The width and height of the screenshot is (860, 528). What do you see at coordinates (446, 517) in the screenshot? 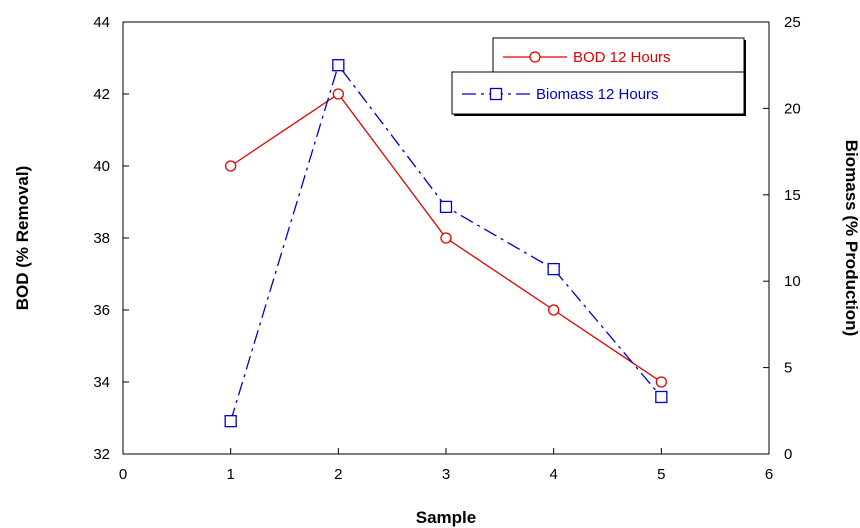
I see `x-axis-title: Sample` at bounding box center [446, 517].